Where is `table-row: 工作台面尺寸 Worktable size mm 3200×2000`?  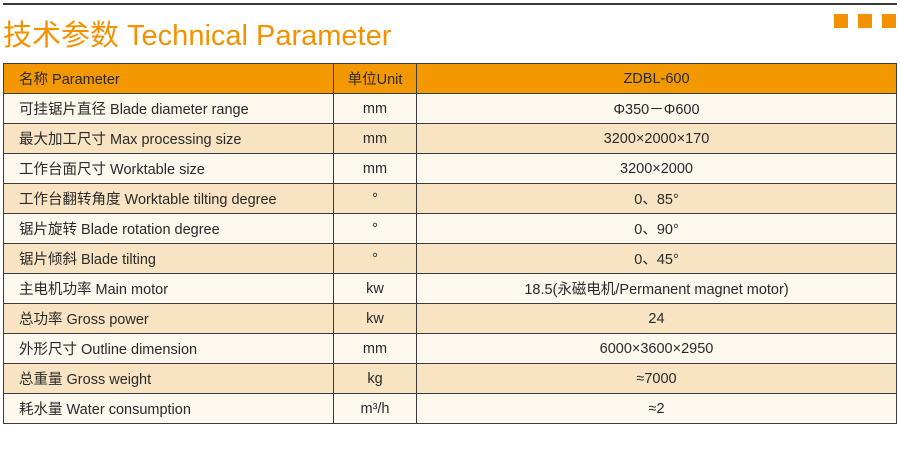 table-row: 工作台面尺寸 Worktable size mm 3200×2000 is located at coordinates (450, 168).